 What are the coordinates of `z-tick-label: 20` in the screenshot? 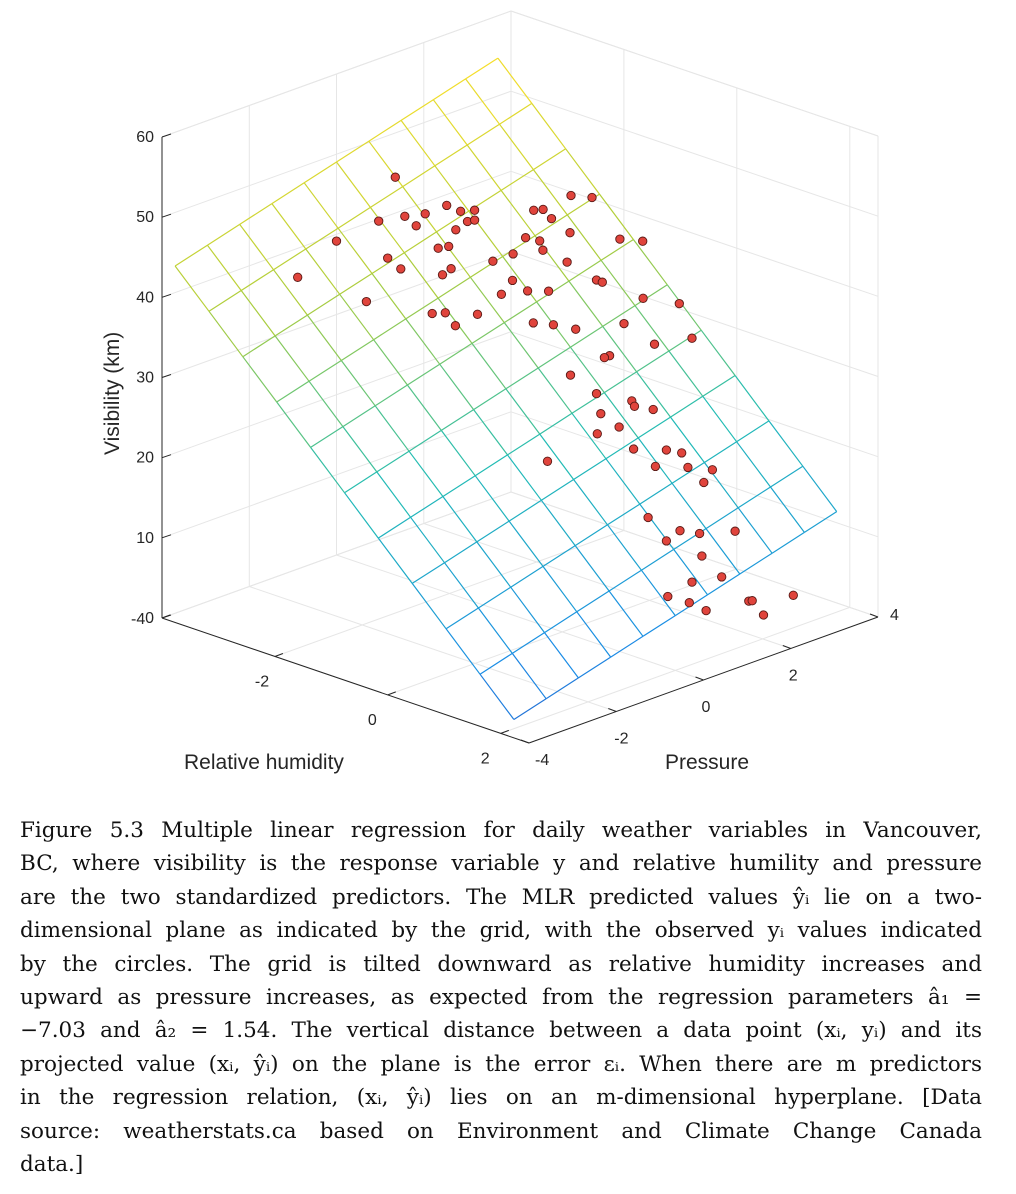 It's located at (145, 458).